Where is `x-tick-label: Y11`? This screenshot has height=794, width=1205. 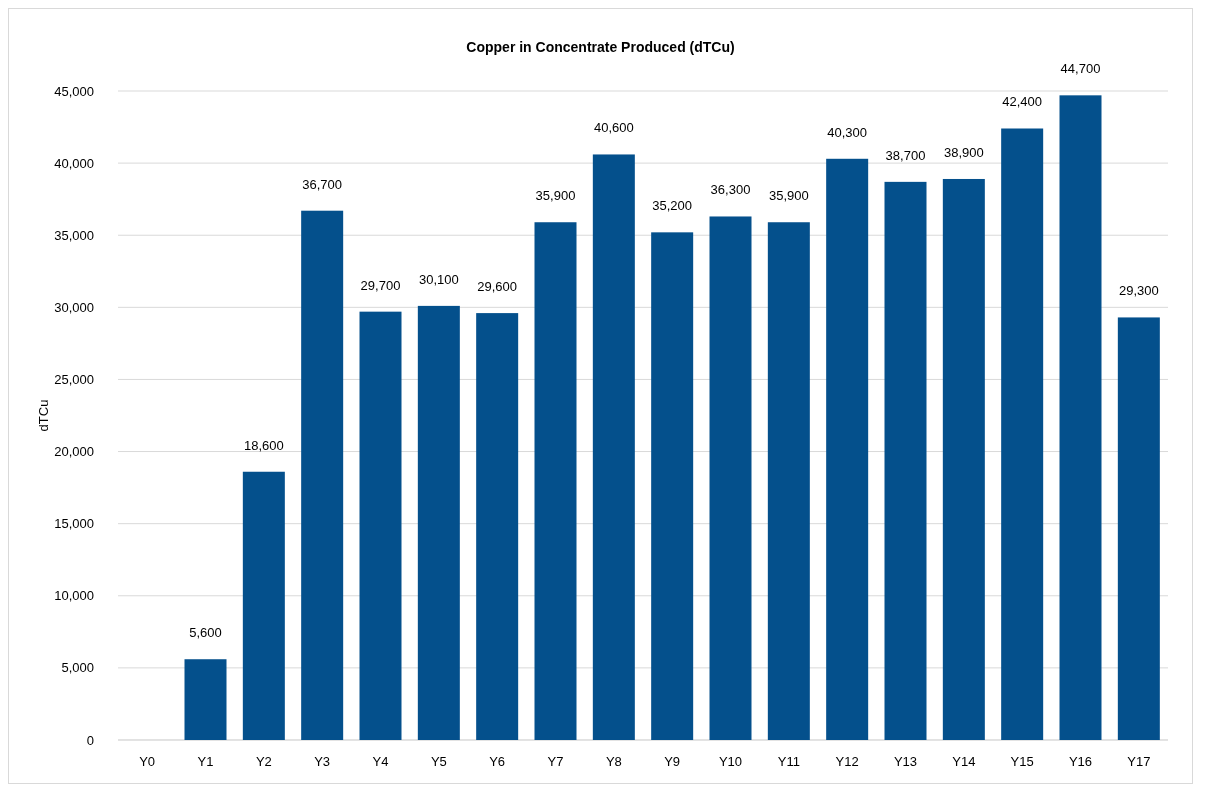 x-tick-label: Y11 is located at coordinates (788, 761).